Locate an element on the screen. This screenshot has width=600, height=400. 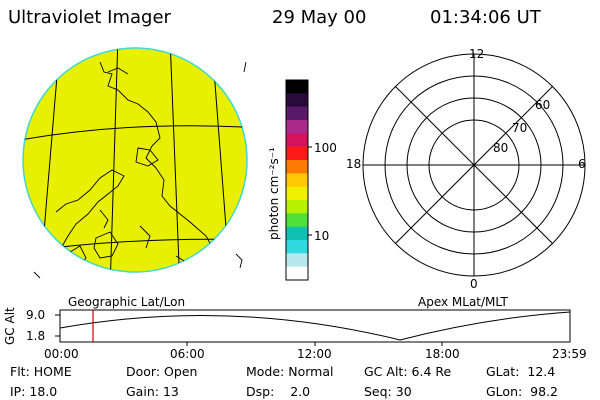
time-label: 01:34:06 UT is located at coordinates (485, 17).